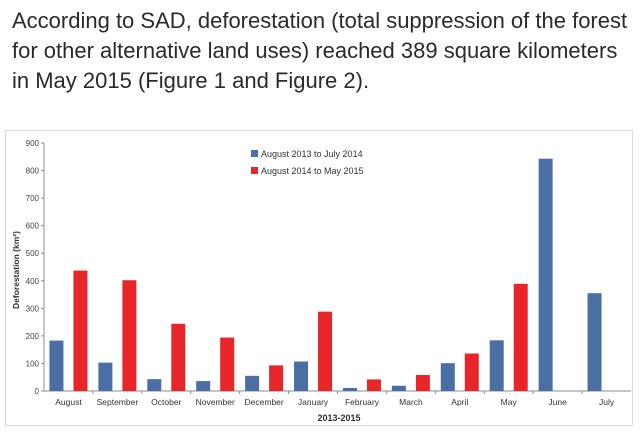  What do you see at coordinates (33, 281) in the screenshot?
I see `y-tick-label: 400` at bounding box center [33, 281].